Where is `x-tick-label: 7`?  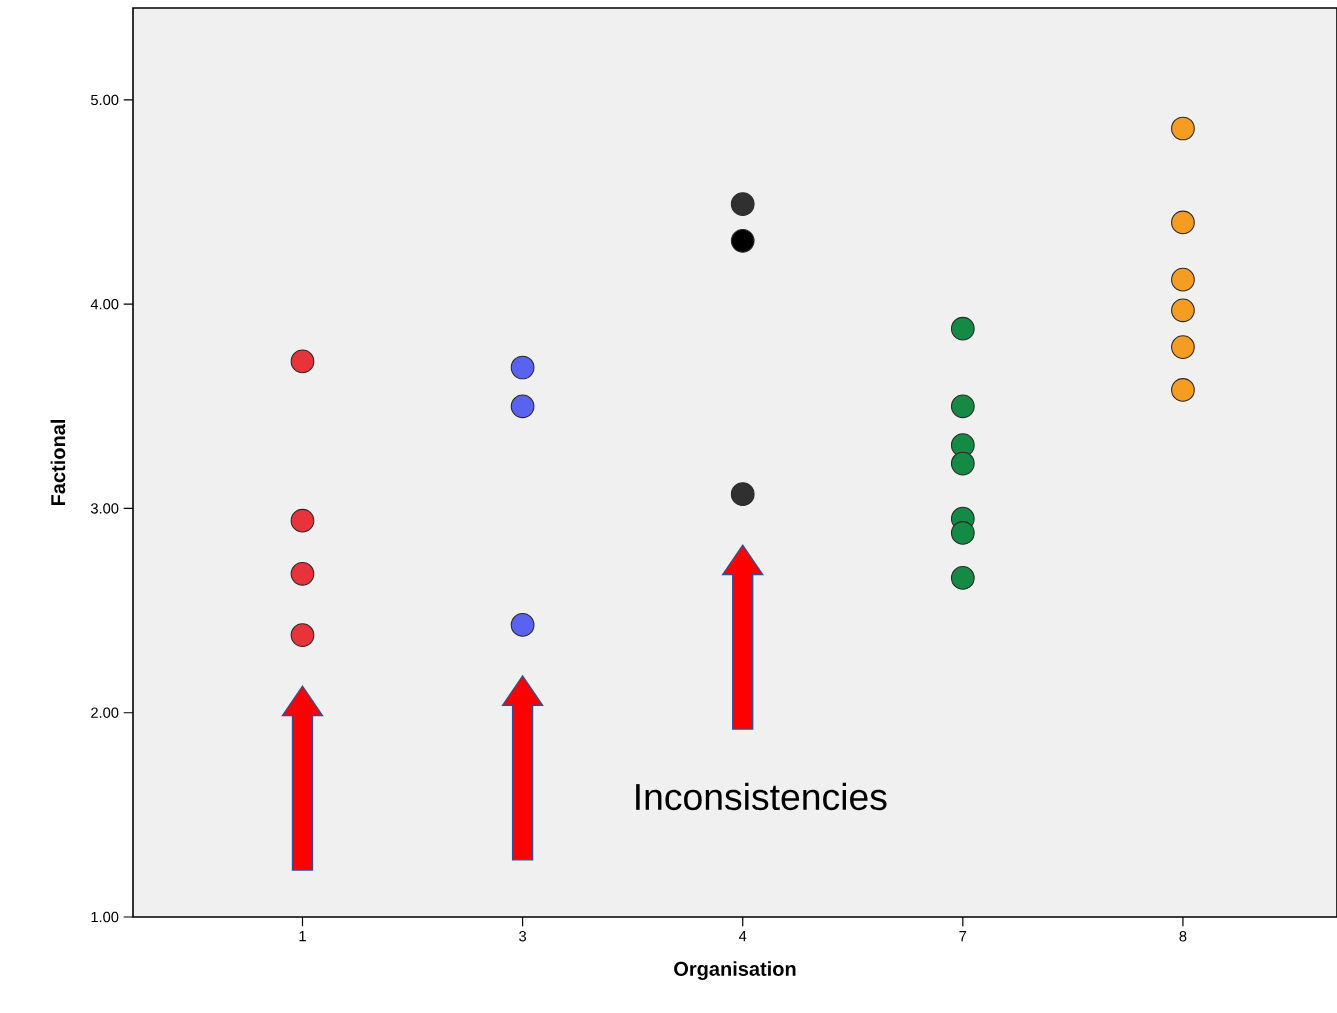 x-tick-label: 7 is located at coordinates (963, 936).